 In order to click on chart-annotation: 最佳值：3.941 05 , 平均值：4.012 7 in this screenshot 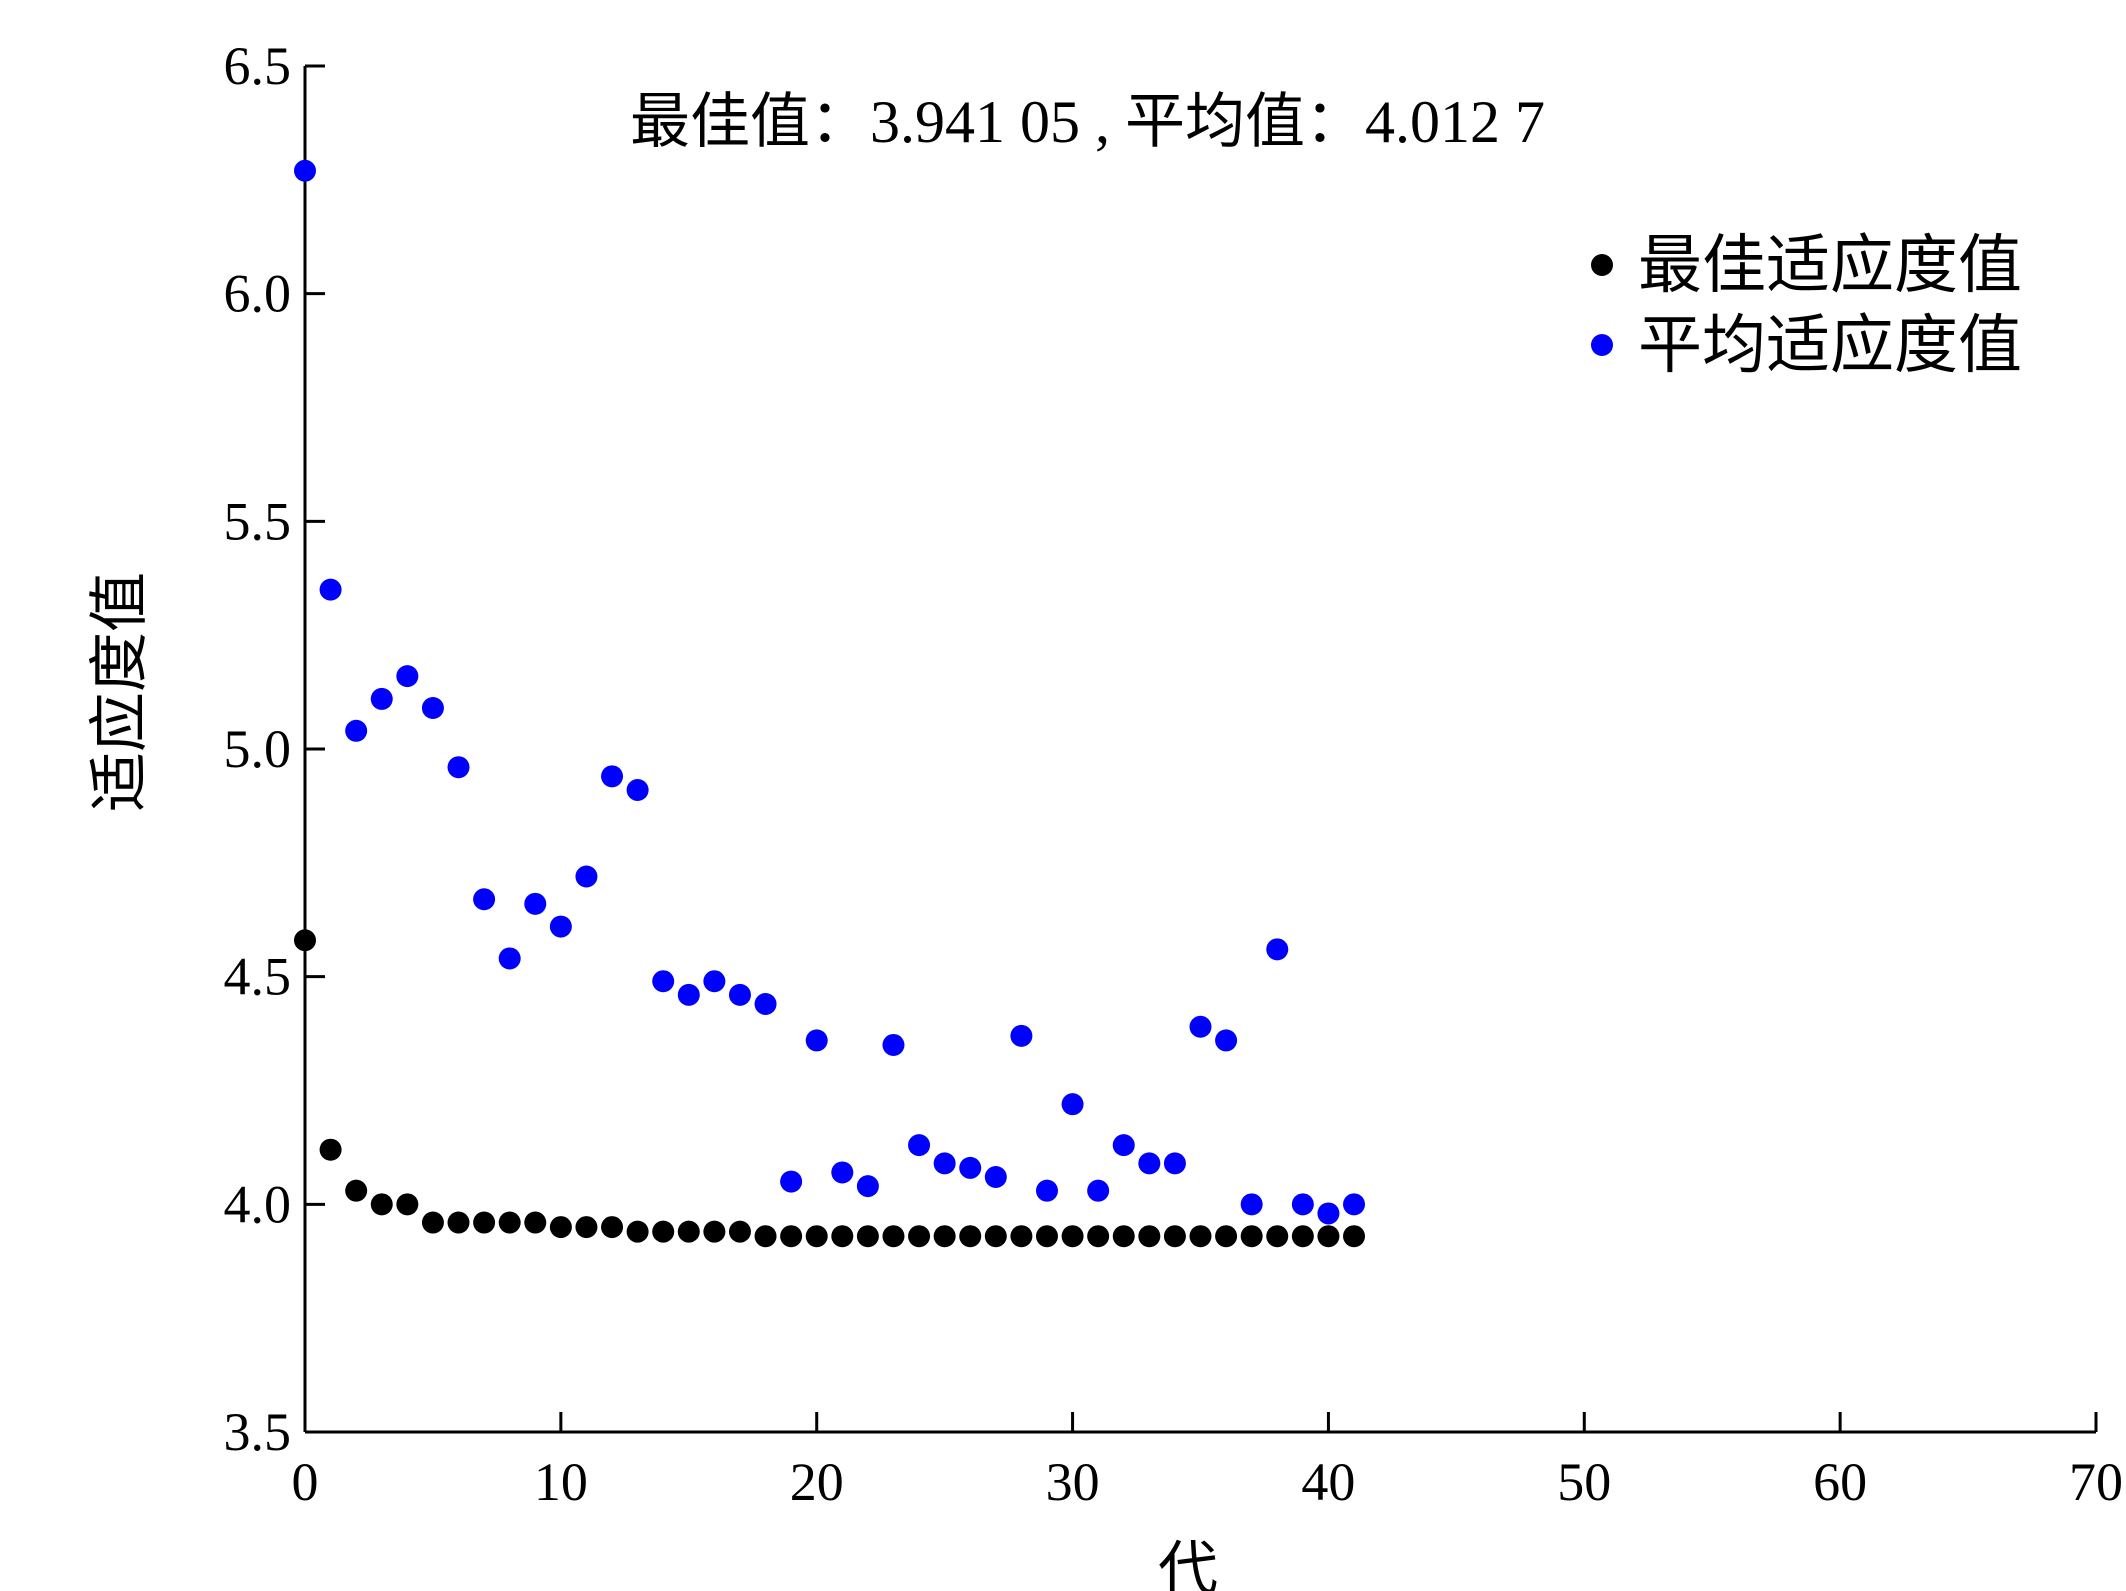, I will do `click(1087, 122)`.